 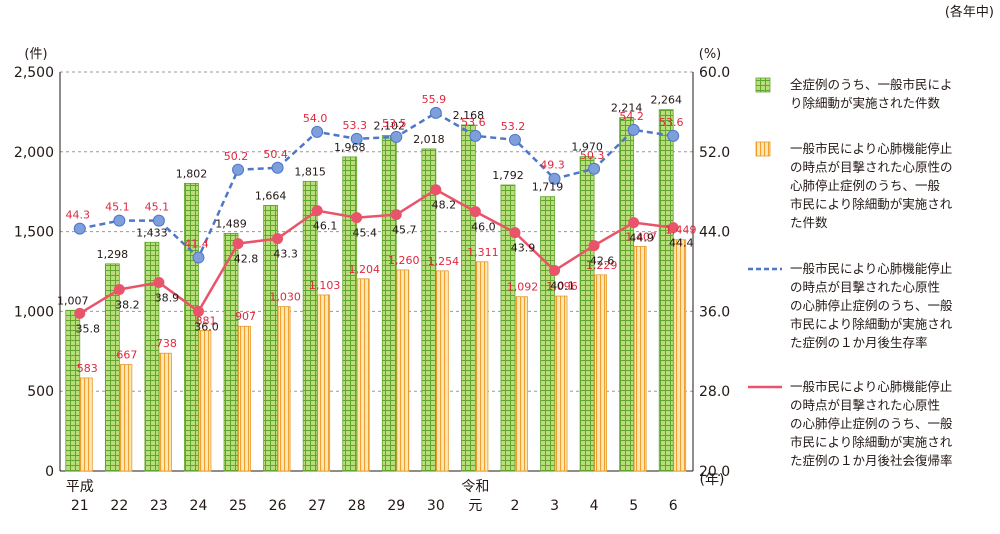 I want to click on point-social-return-label: 46.0, so click(x=483, y=227).